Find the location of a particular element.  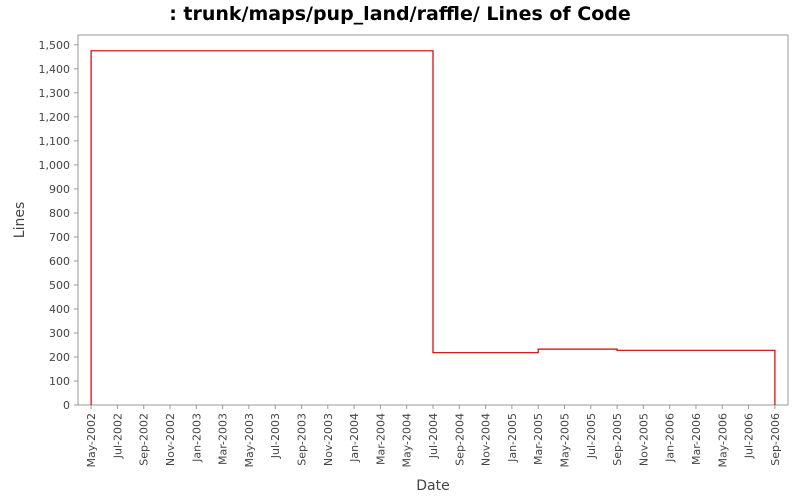

x-tick-label: Sep-2003 is located at coordinates (302, 439).